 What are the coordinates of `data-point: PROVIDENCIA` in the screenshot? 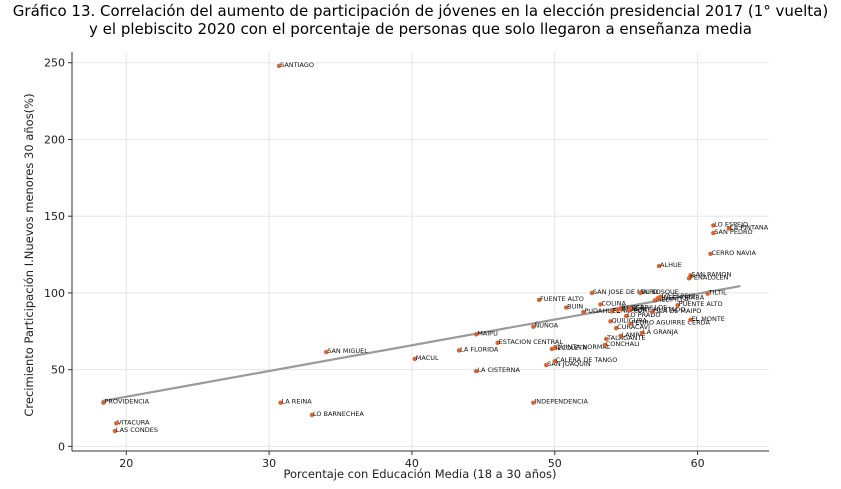 It's located at (125, 402).